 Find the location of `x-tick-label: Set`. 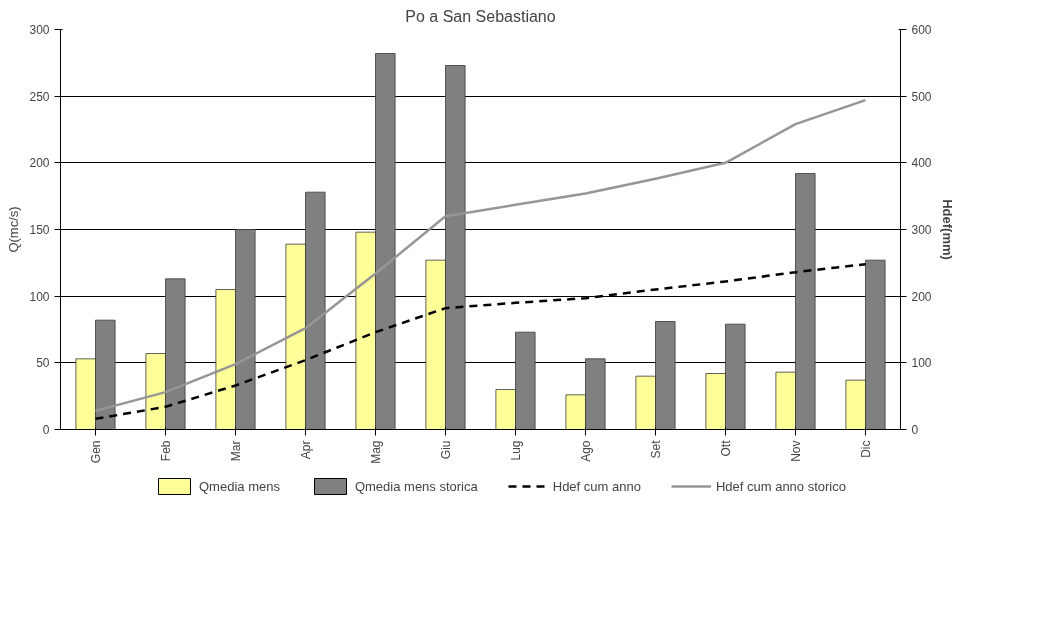

x-tick-label: Set is located at coordinates (655, 449).